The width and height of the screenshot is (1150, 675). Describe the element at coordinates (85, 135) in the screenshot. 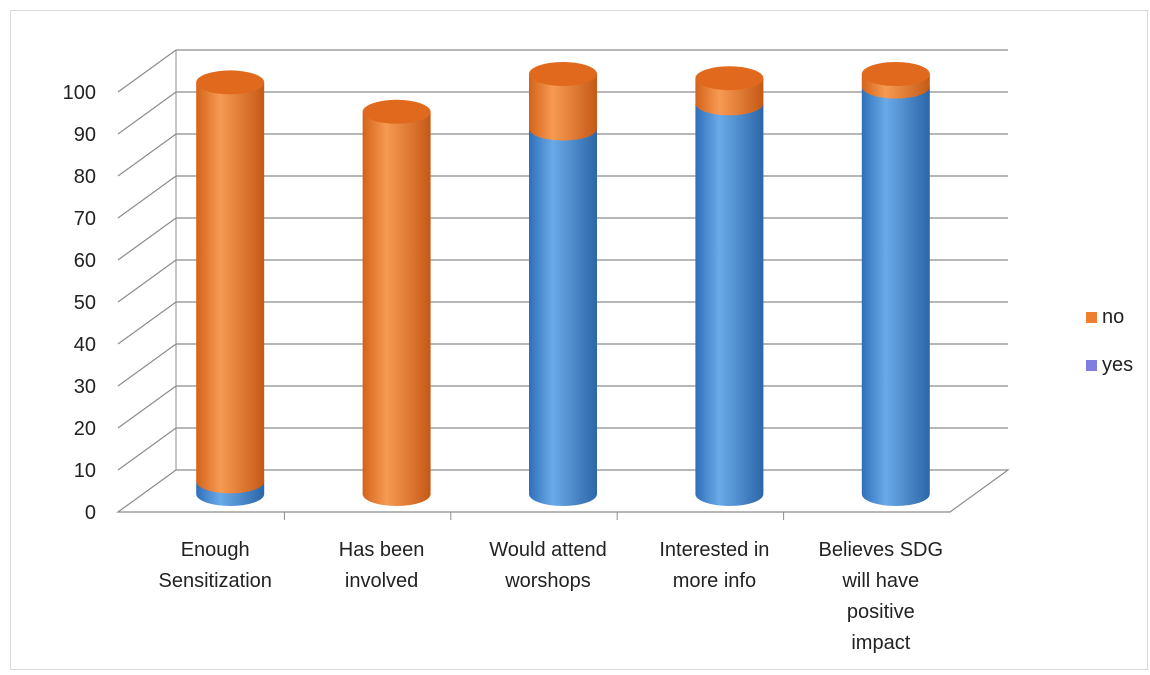

I see `y-tick-label: 90` at that location.